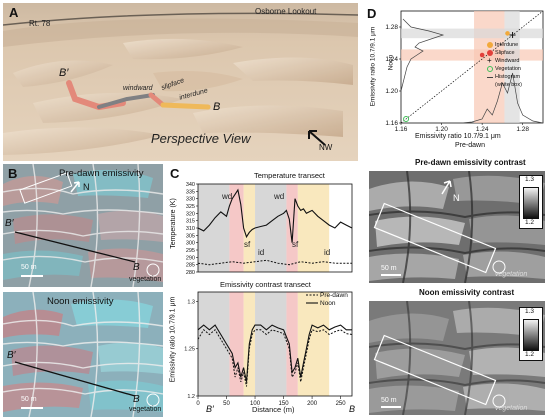 The height and width of the screenshot is (420, 550). I want to click on noon-emissivity-title: Noon emissivity, so click(80, 301).